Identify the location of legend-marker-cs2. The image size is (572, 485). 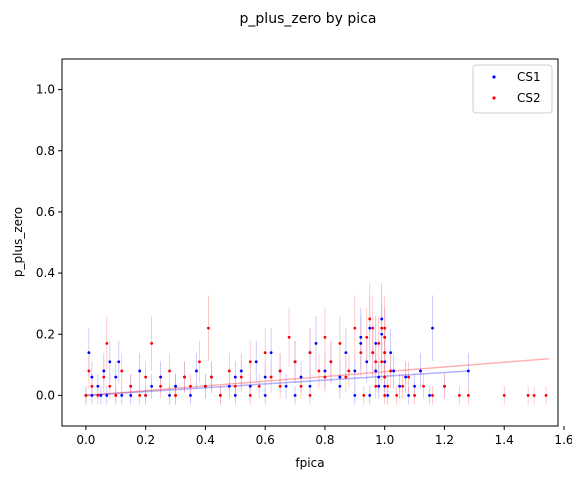
(494, 98).